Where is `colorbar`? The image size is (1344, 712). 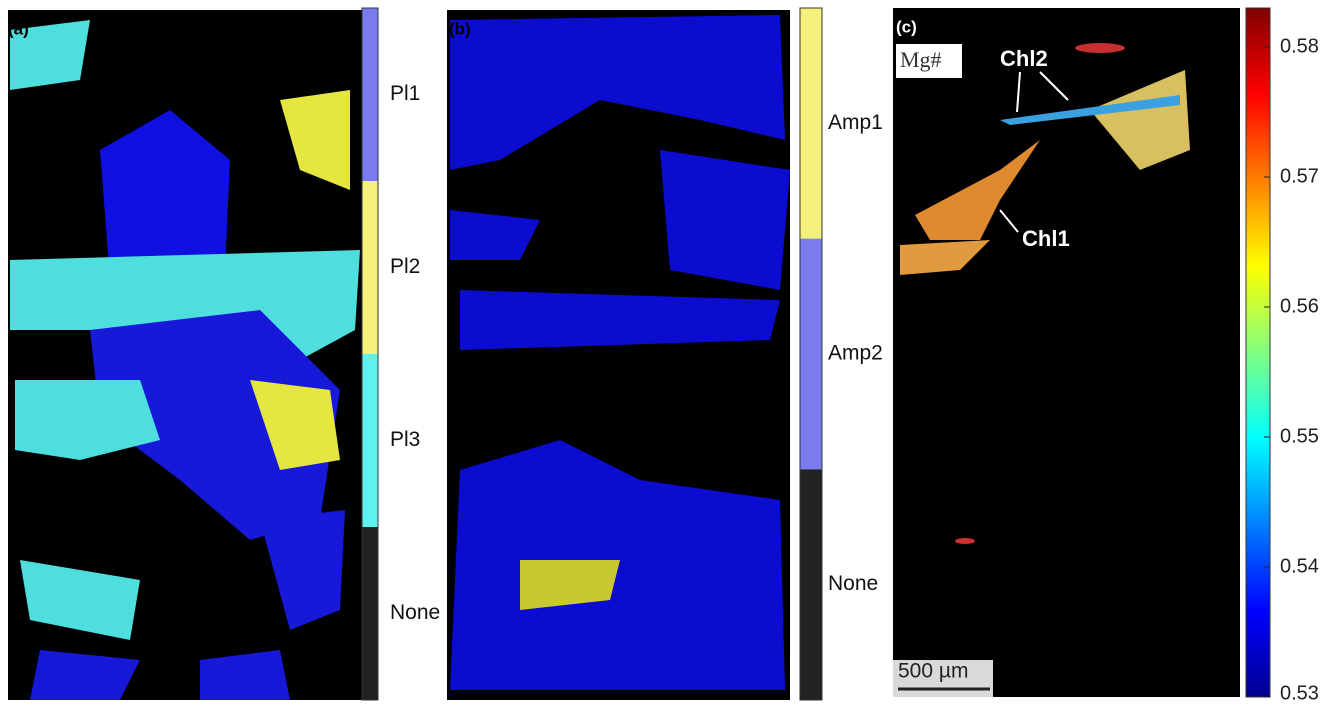 colorbar is located at coordinates (1258, 352).